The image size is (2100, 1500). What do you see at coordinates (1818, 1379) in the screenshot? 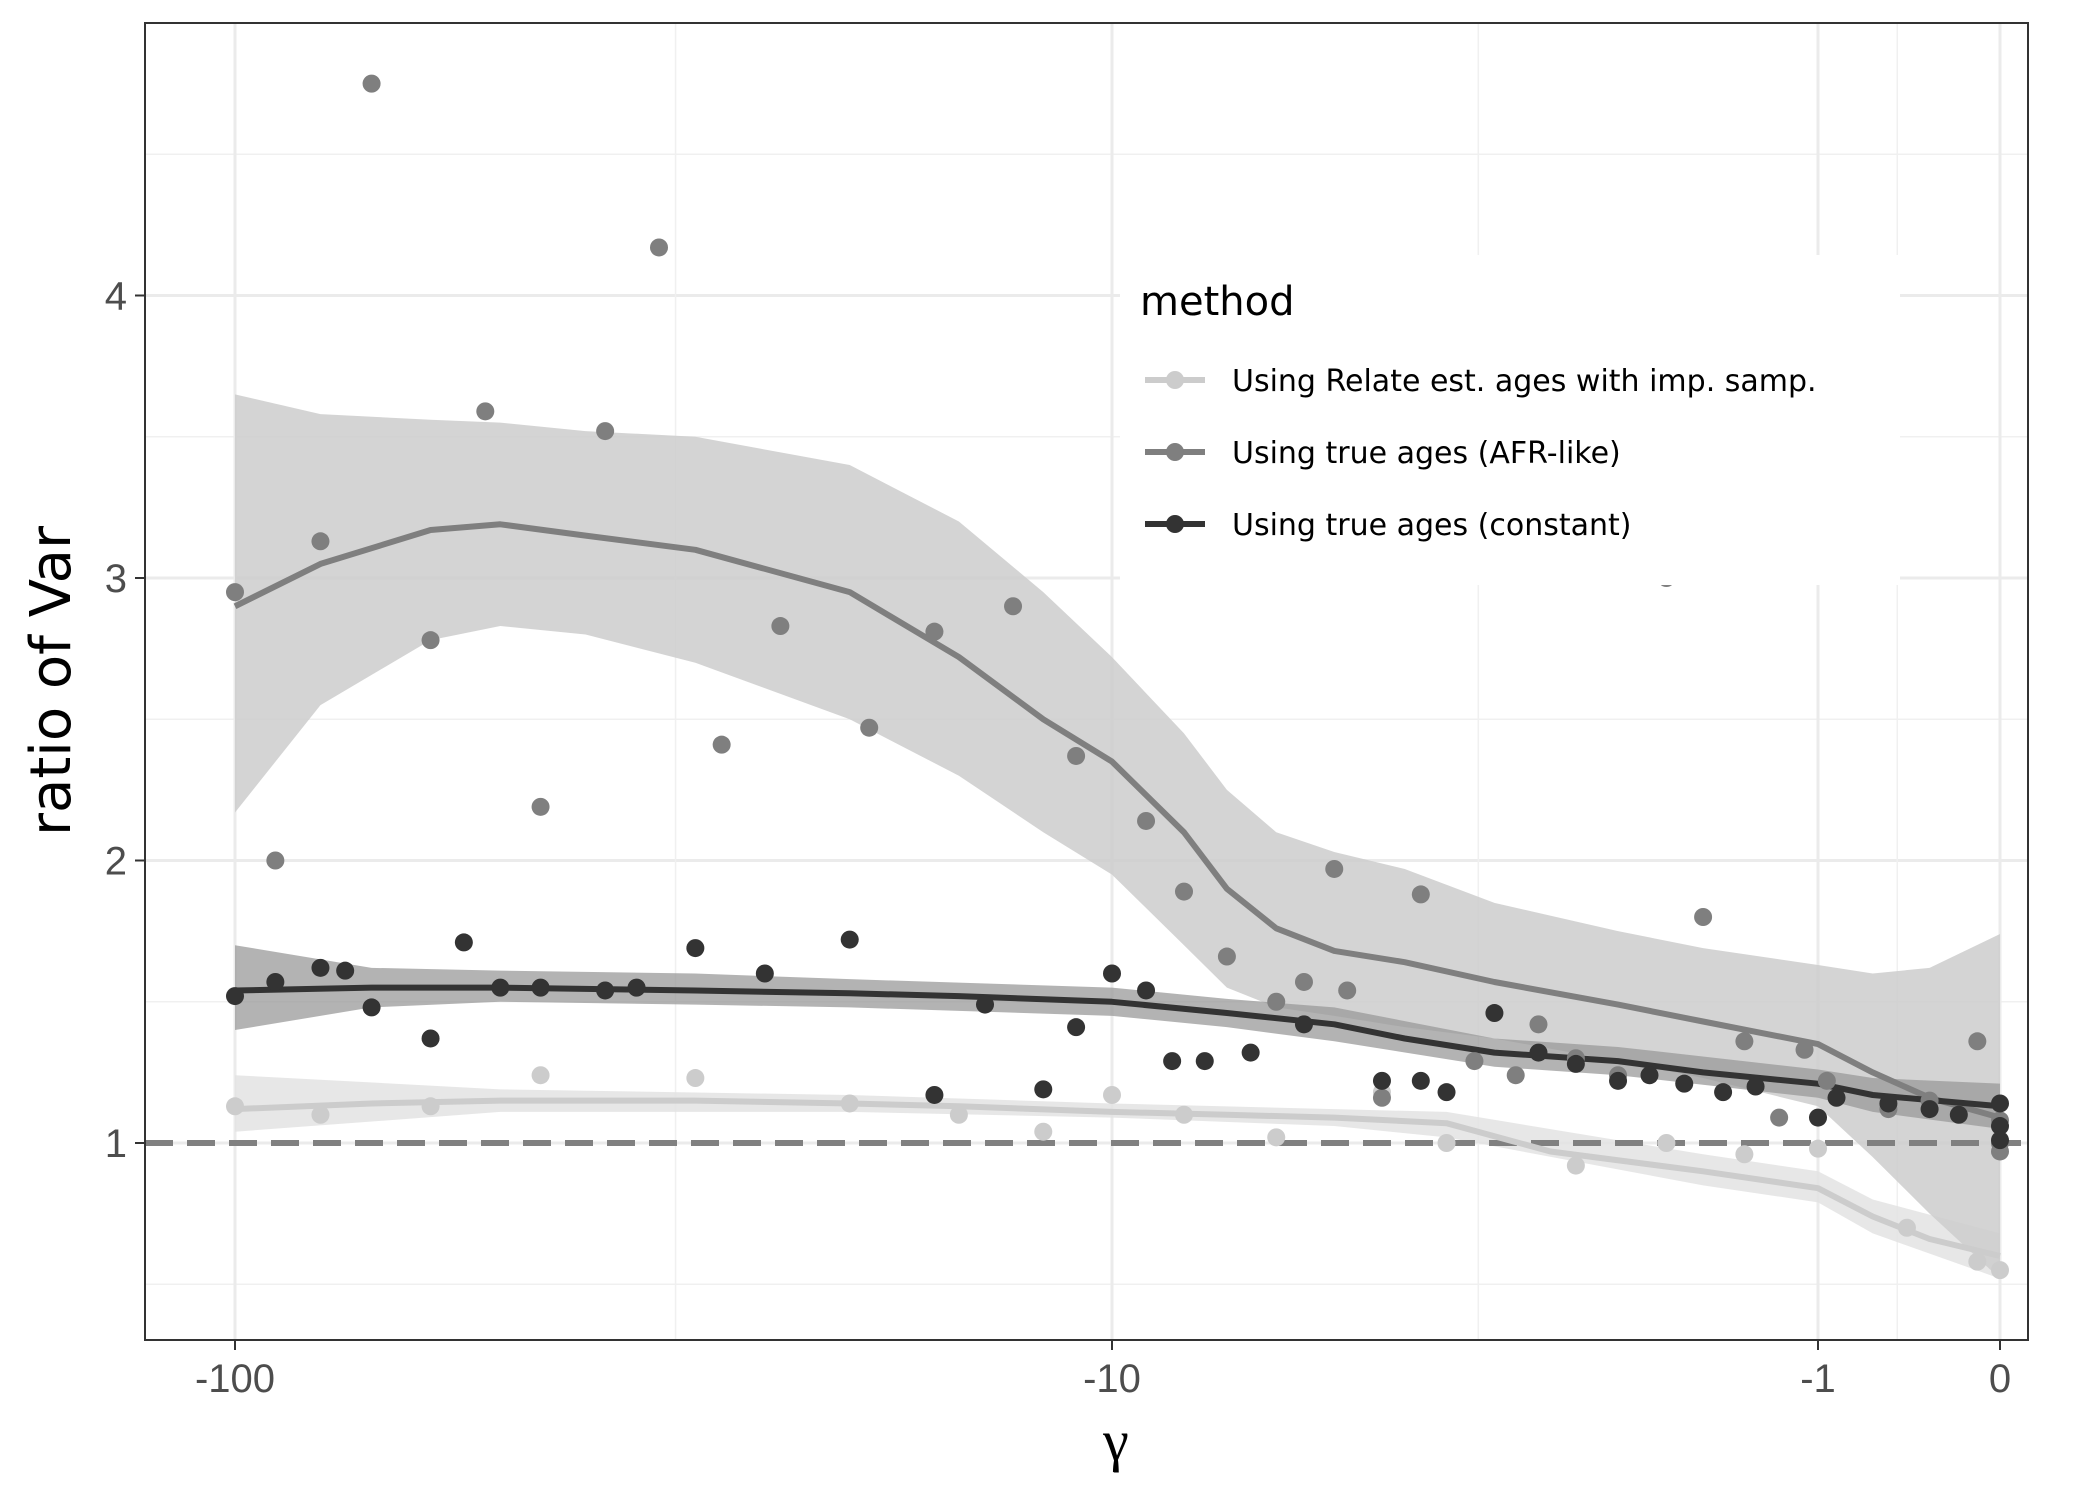
I see `x-tick-label: -1` at bounding box center [1818, 1379].